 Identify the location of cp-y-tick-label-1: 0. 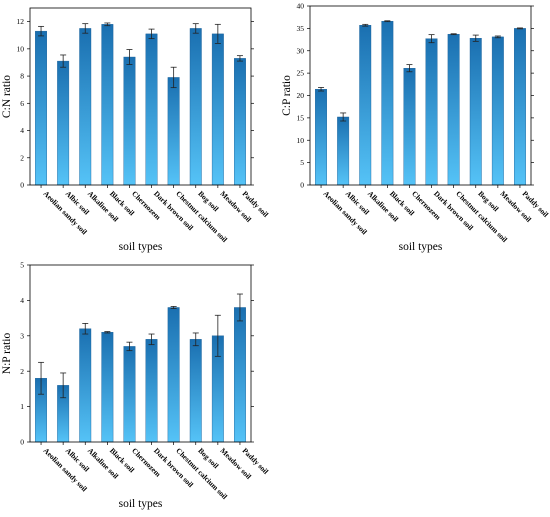
(302, 185).